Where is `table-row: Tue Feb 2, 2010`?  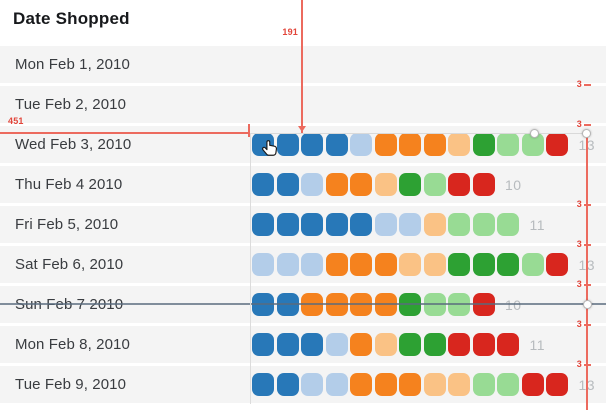
table-row: Tue Feb 2, 2010 is located at coordinates (303, 104).